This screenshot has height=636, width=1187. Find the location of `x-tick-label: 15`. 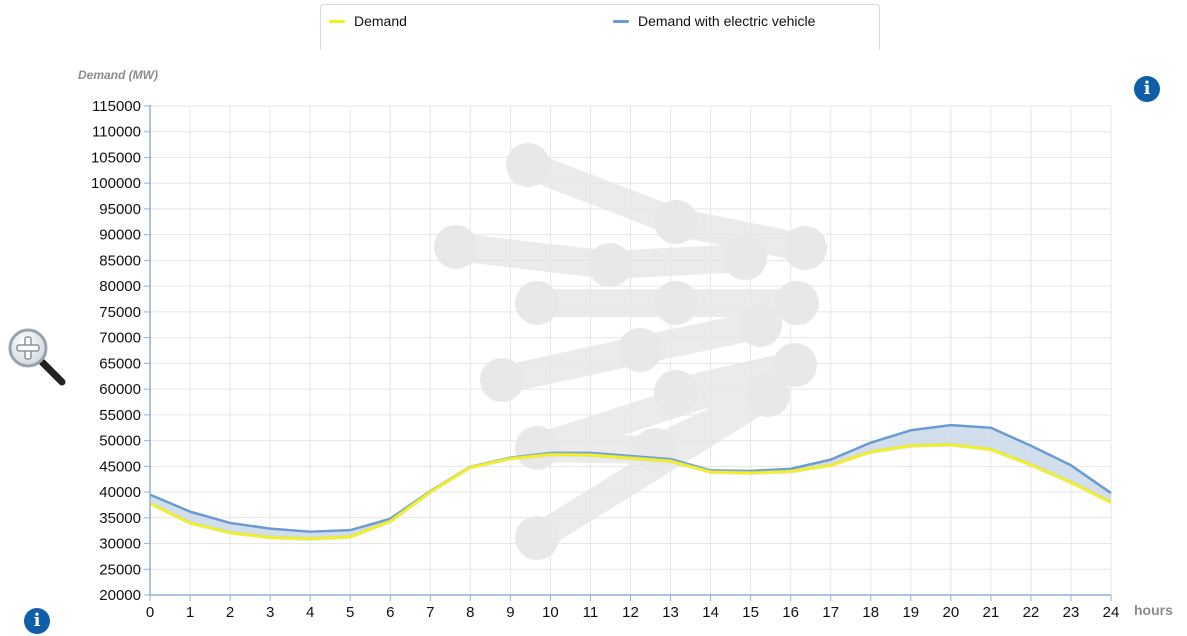

x-tick-label: 15 is located at coordinates (750, 612).